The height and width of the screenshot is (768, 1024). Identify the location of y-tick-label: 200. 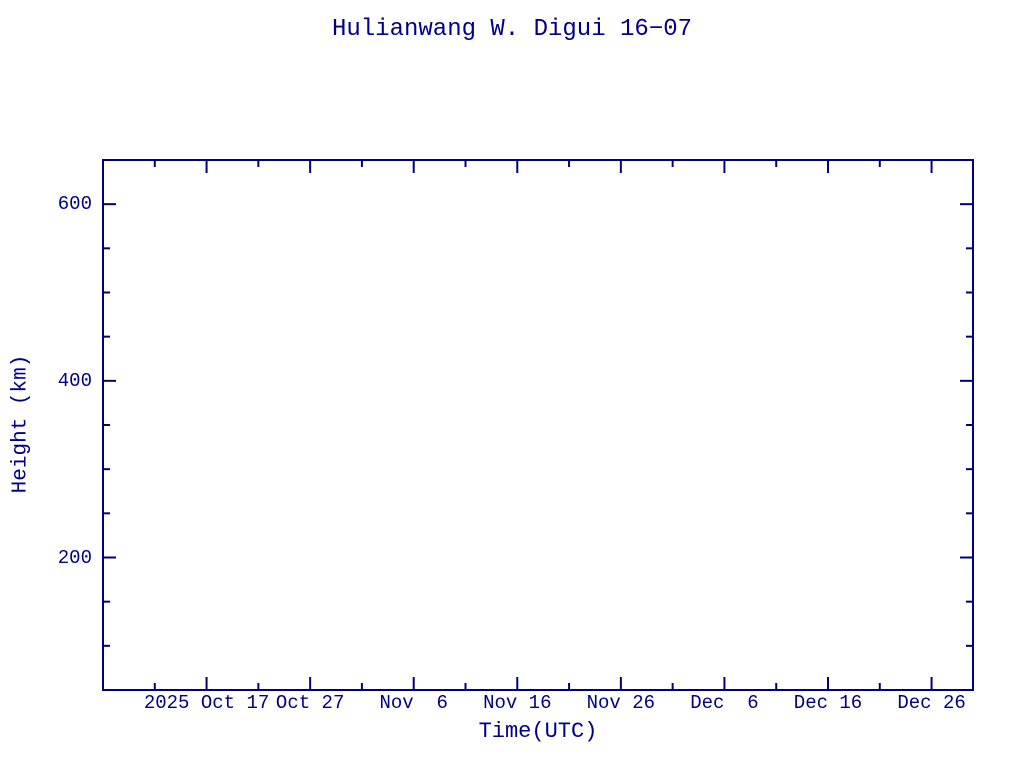
(74, 557).